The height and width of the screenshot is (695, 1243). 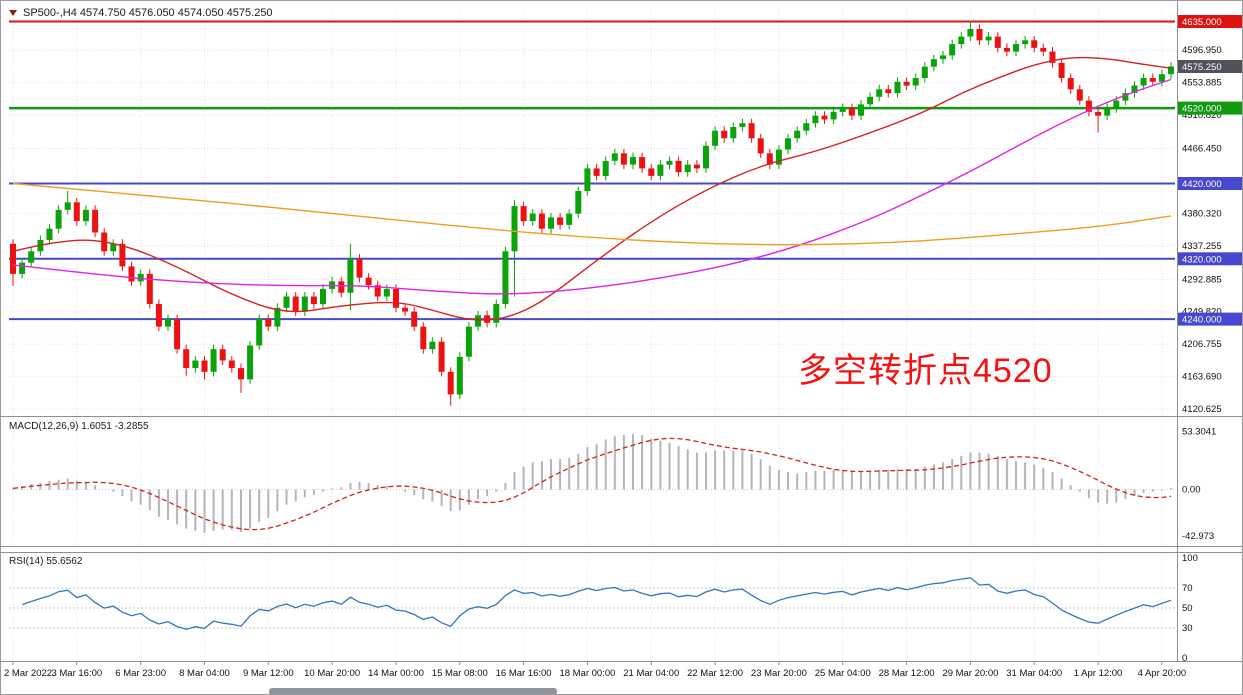 I want to click on svg-text: 4292.885, so click(x=1202, y=279).